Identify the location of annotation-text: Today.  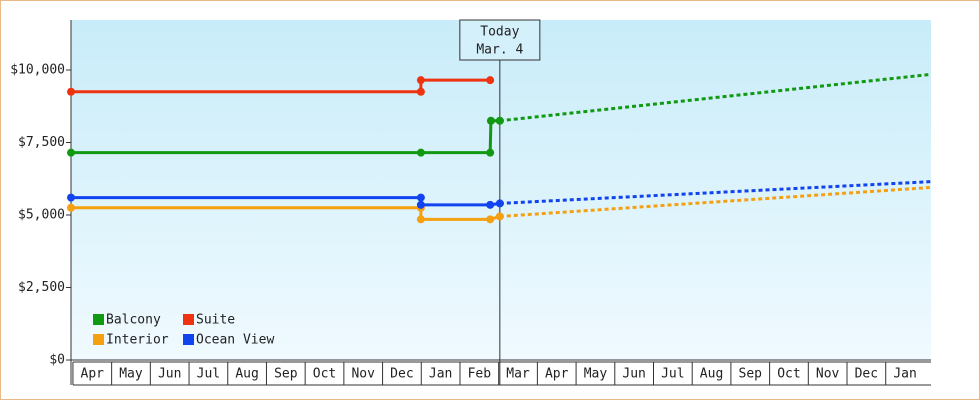
(499, 32).